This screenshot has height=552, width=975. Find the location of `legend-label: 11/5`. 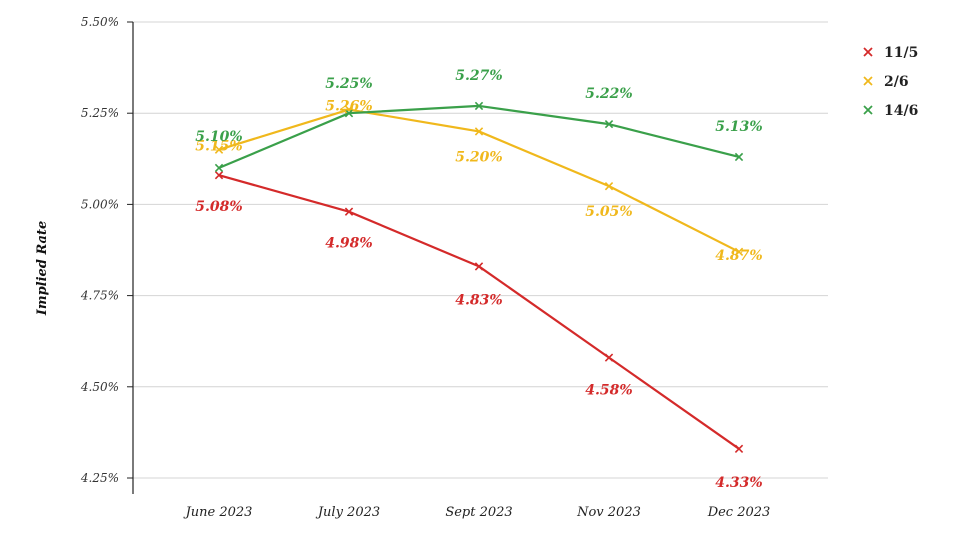

legend-label: 11/5 is located at coordinates (901, 53).